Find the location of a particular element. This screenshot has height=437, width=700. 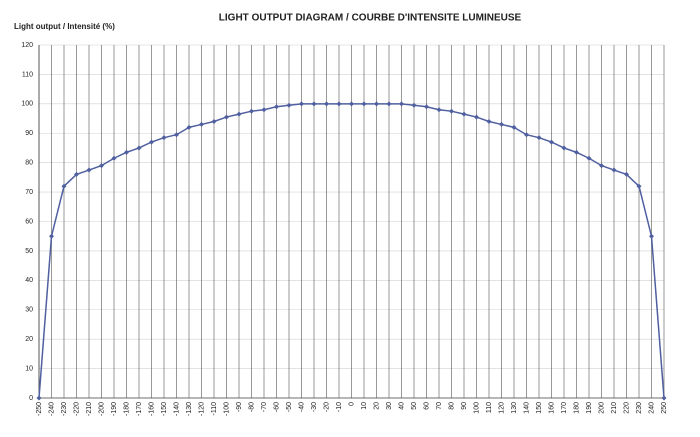

x-tick-label: -200 is located at coordinates (101, 409).